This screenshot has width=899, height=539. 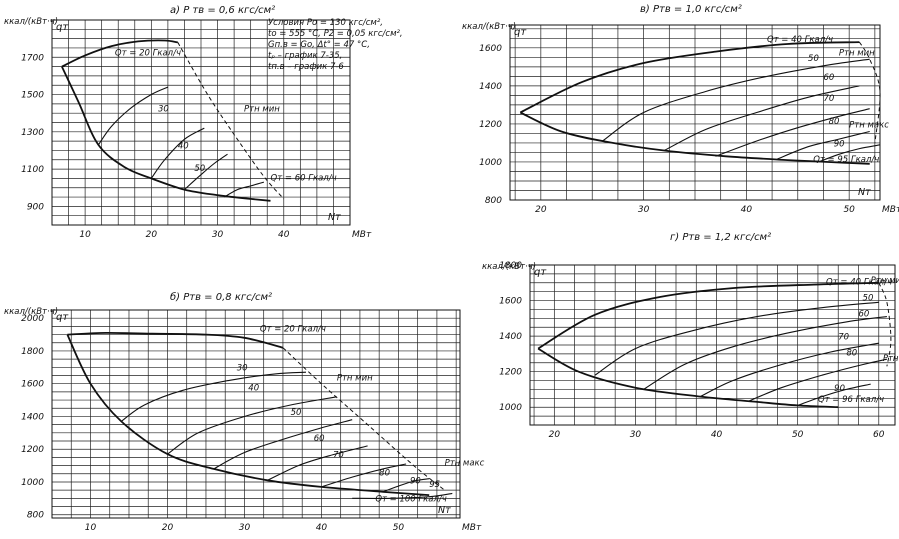 I want to click on y-tick-label: 1100, so click(x=32, y=170).